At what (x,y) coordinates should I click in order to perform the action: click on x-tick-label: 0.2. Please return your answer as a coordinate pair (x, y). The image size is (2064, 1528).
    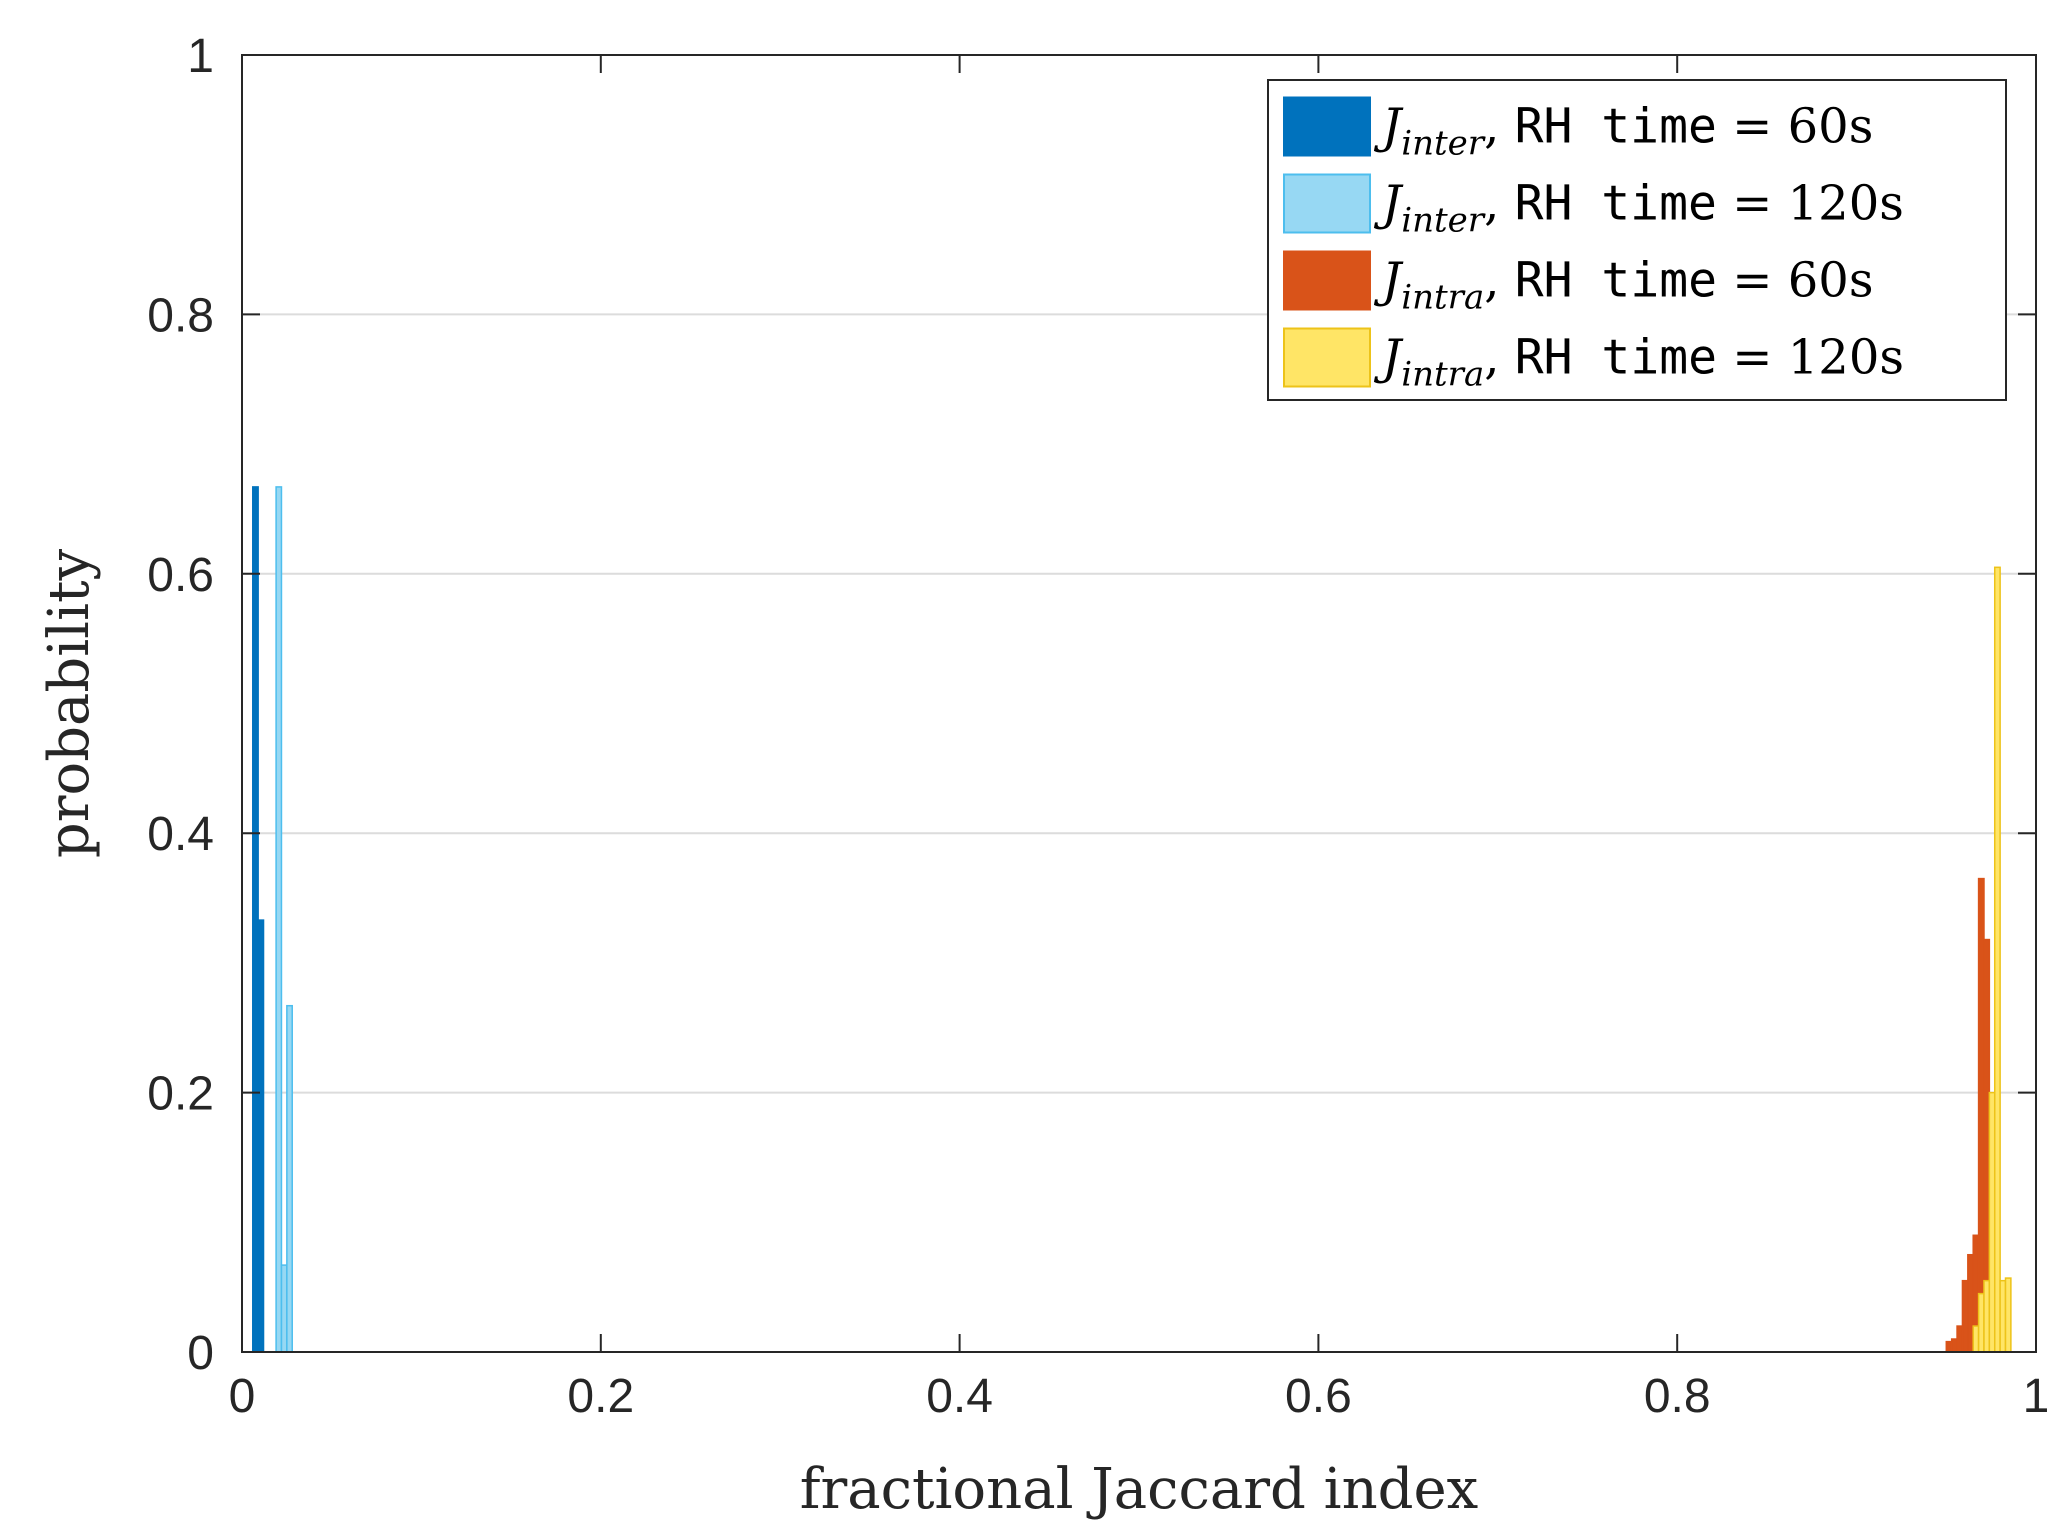
    Looking at the image, I should click on (600, 1396).